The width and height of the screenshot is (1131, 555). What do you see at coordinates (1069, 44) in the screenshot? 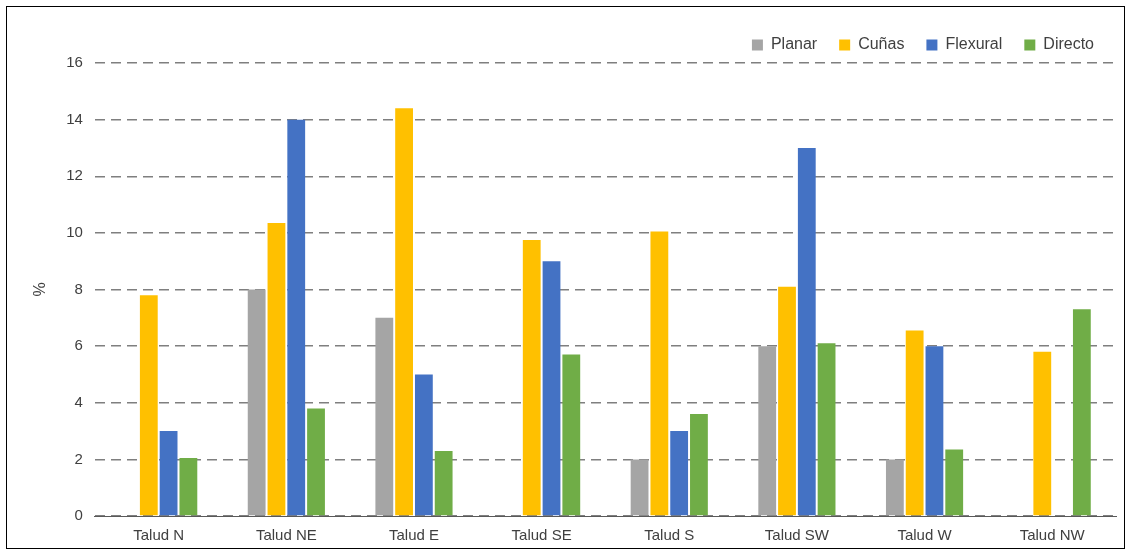
I see `legend-label: Directo` at bounding box center [1069, 44].